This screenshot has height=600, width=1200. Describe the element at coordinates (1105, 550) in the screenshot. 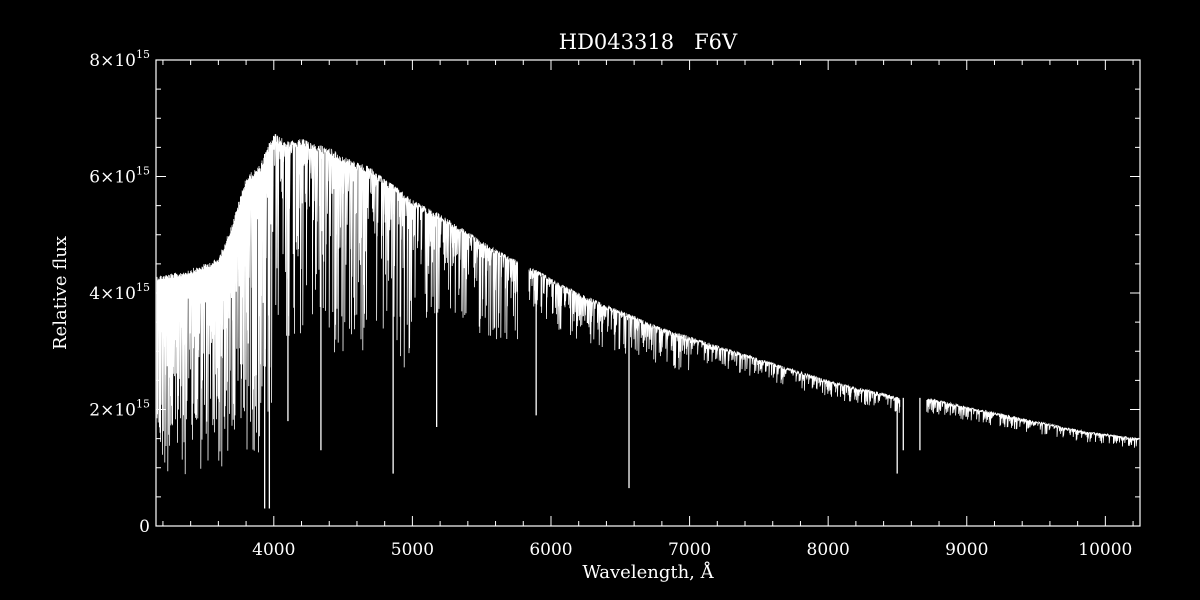

I see `x-tick-label: 10000` at that location.